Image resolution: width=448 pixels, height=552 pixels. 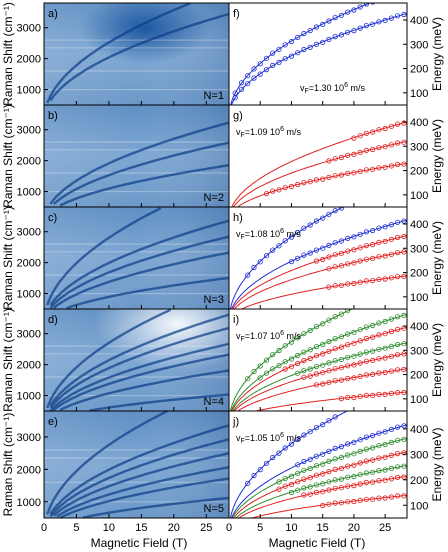 I want to click on vf-value: =1.09 10, so click(x=262, y=132).